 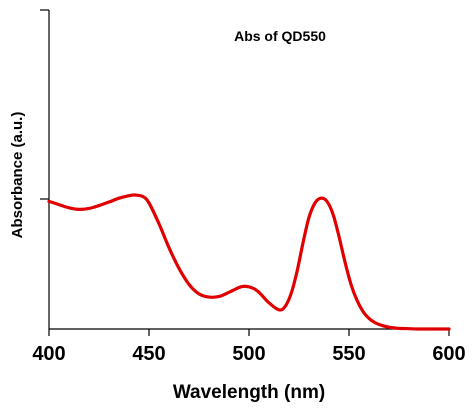 I want to click on x-tick-label: 400, so click(x=48, y=354).